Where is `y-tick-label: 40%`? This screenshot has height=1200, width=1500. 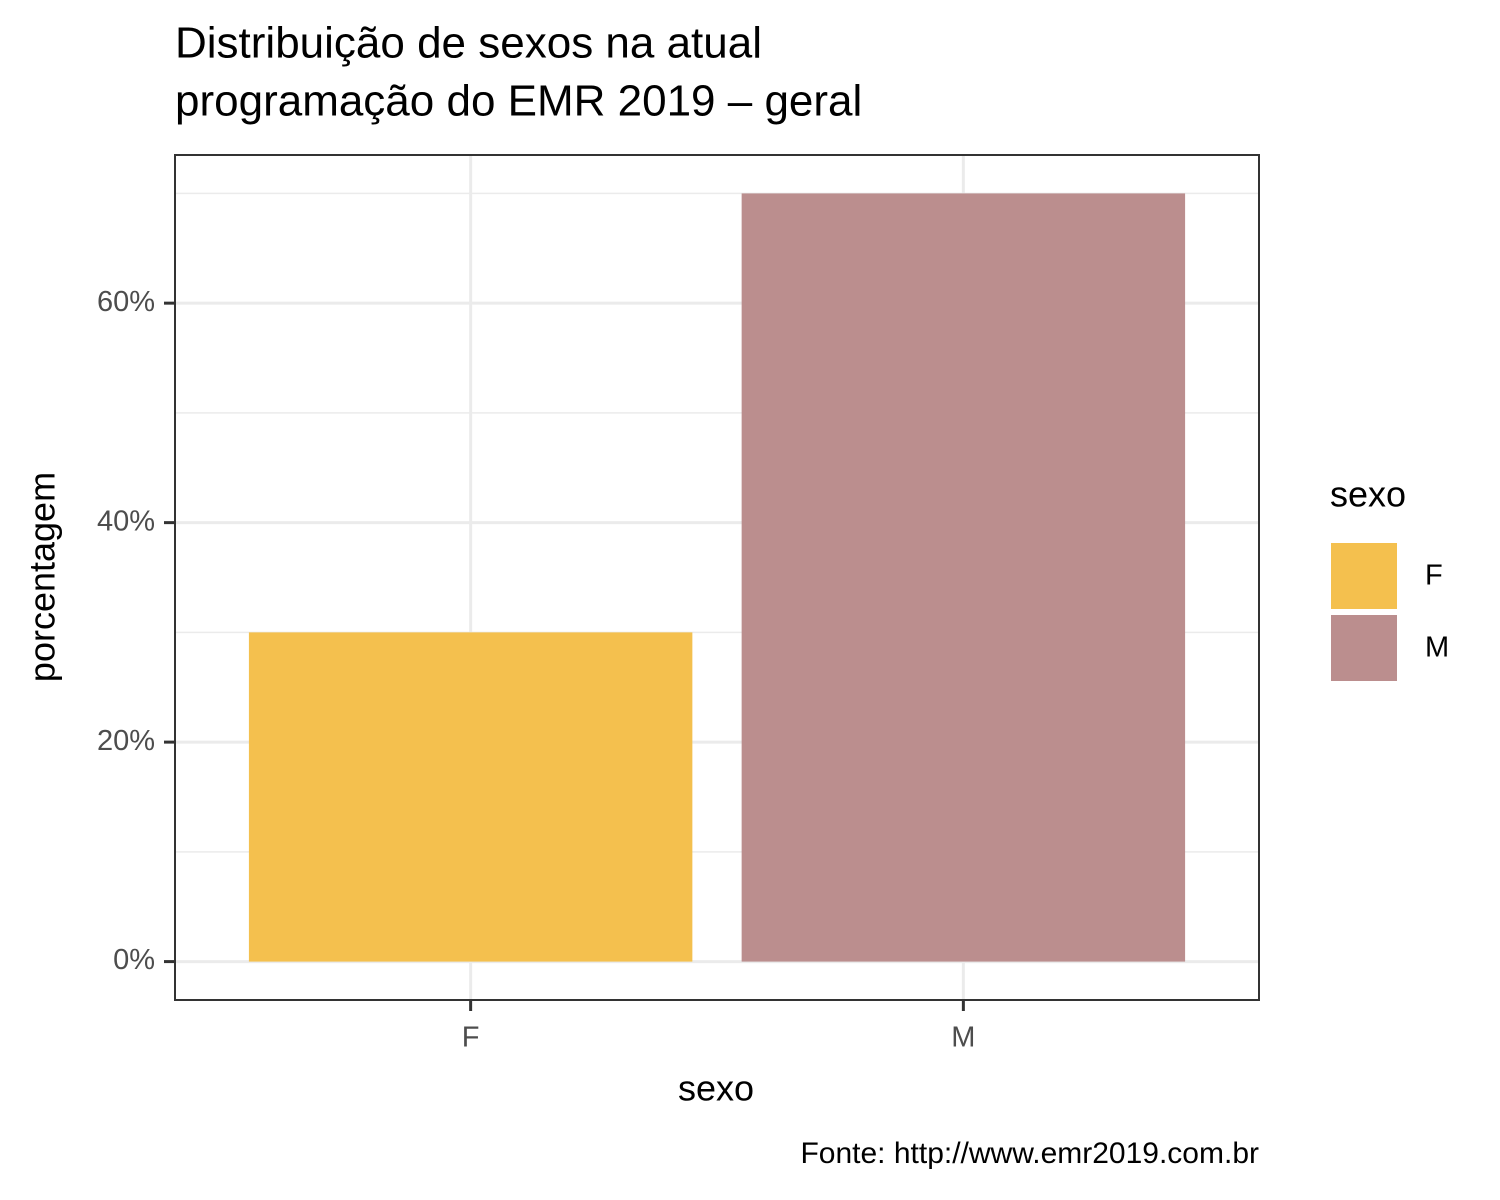
y-tick-label: 40% is located at coordinates (126, 521).